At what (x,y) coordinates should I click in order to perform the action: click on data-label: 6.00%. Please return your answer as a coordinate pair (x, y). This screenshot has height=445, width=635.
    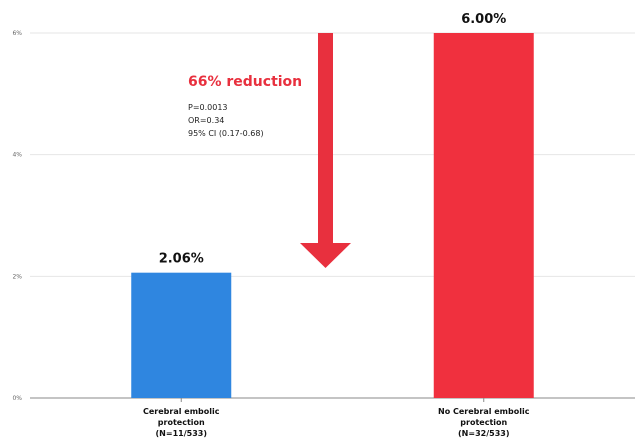
    Looking at the image, I should click on (483, 19).